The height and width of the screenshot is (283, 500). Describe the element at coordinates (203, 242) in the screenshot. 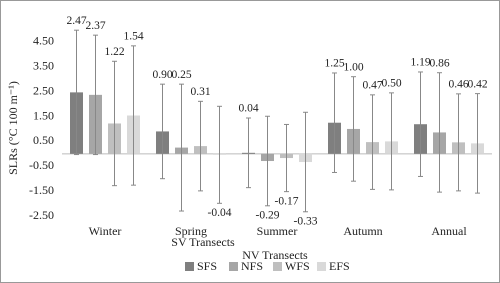

I see `legend-group: SV Transects` at that location.